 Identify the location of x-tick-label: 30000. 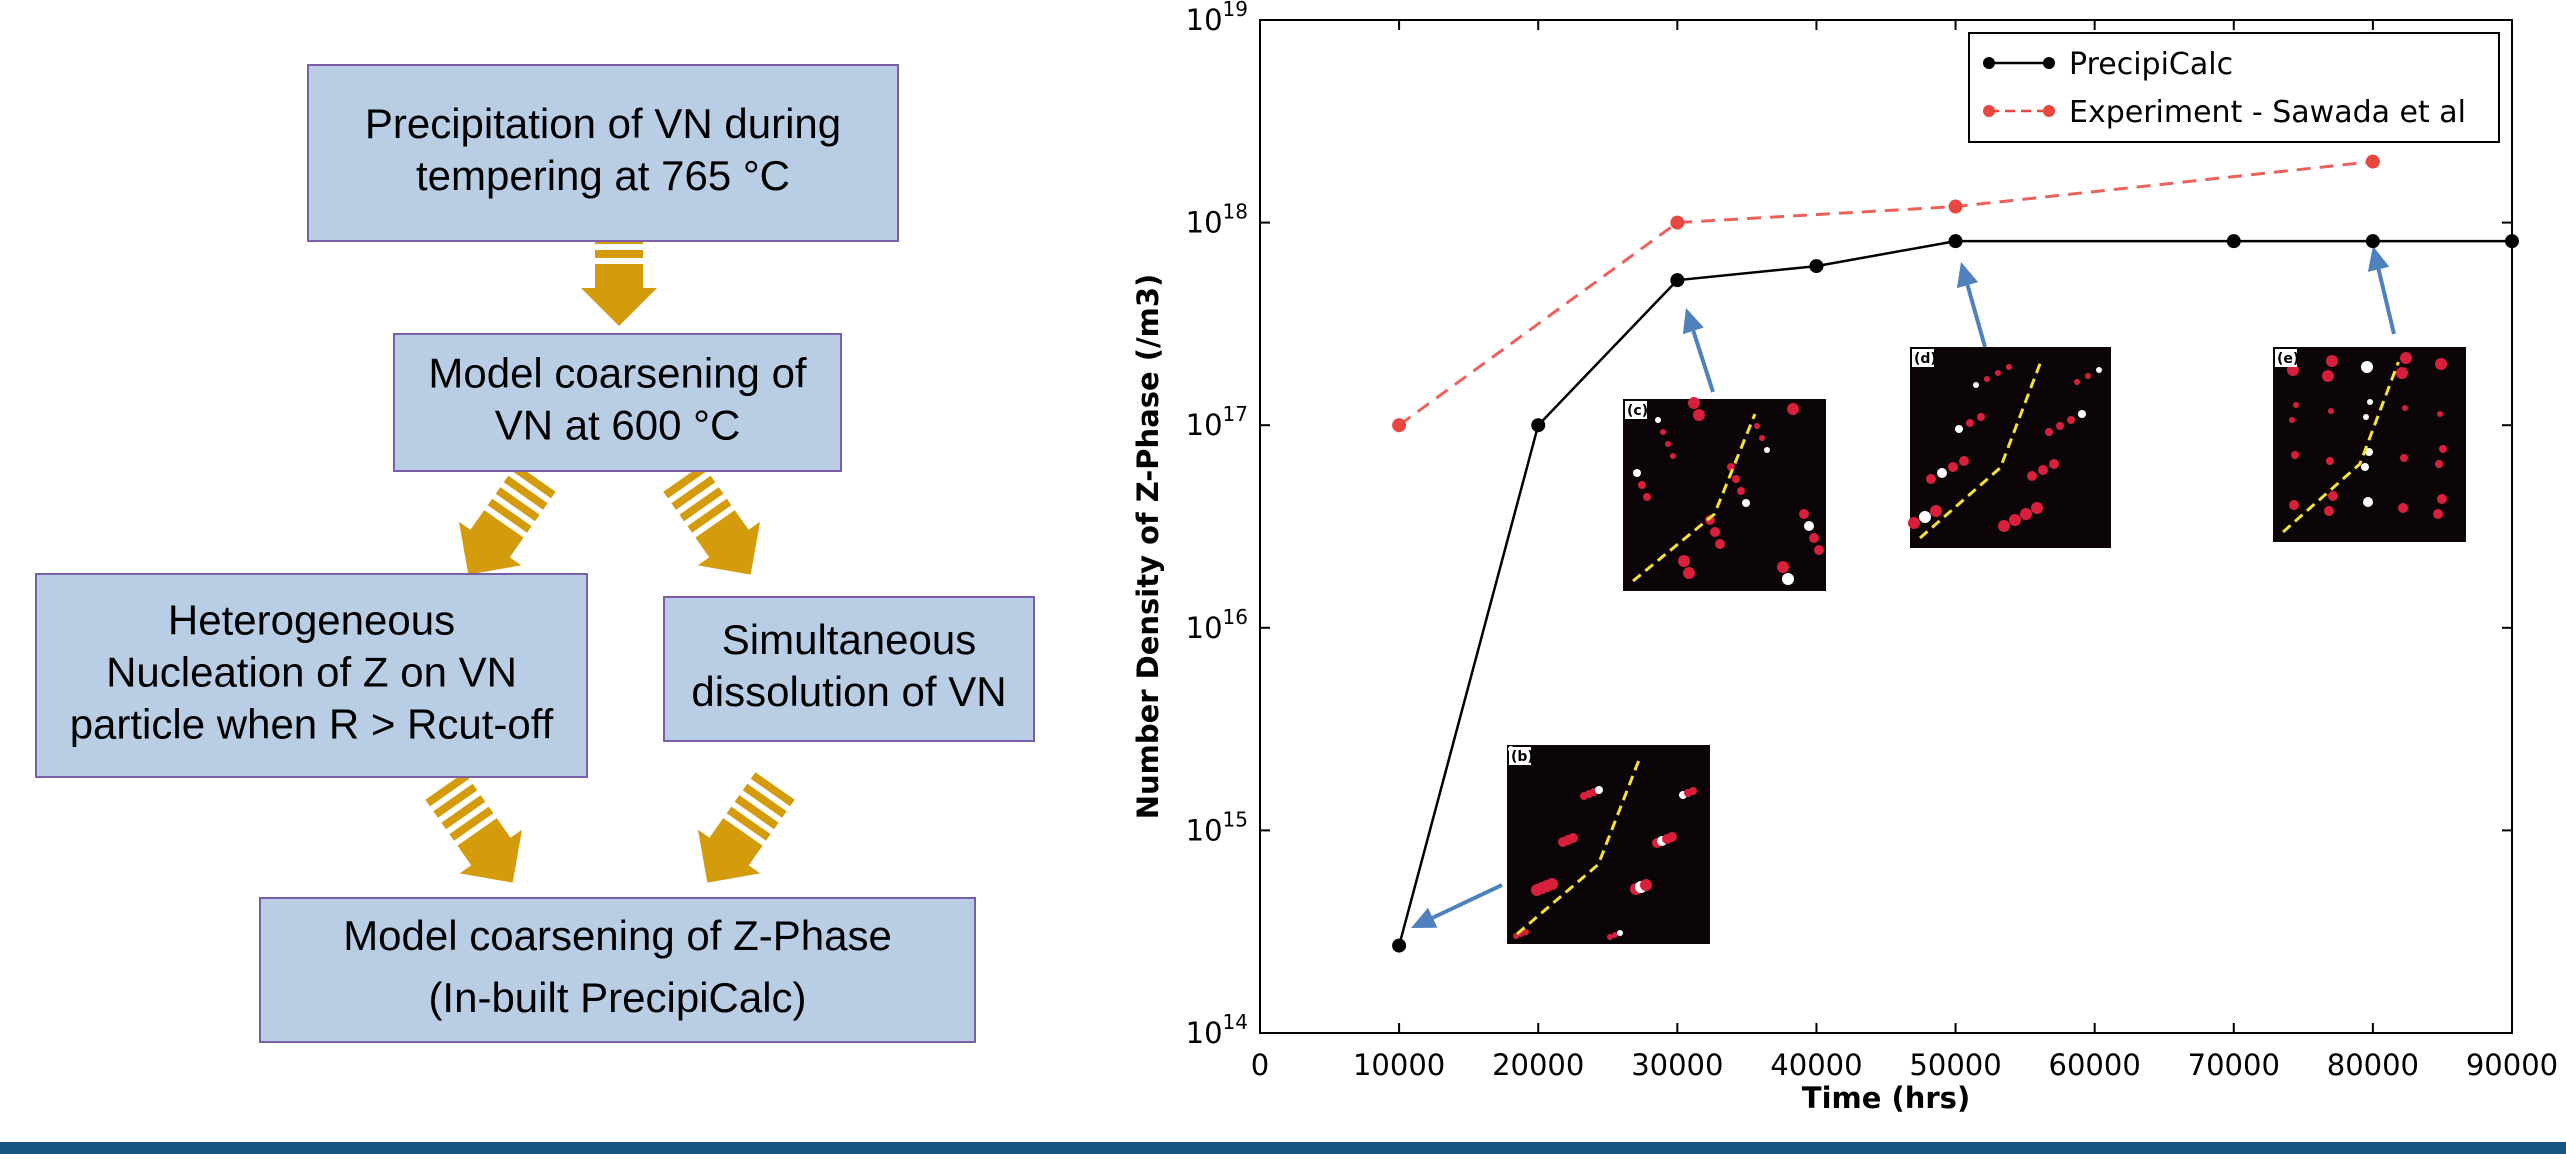
(1677, 1065).